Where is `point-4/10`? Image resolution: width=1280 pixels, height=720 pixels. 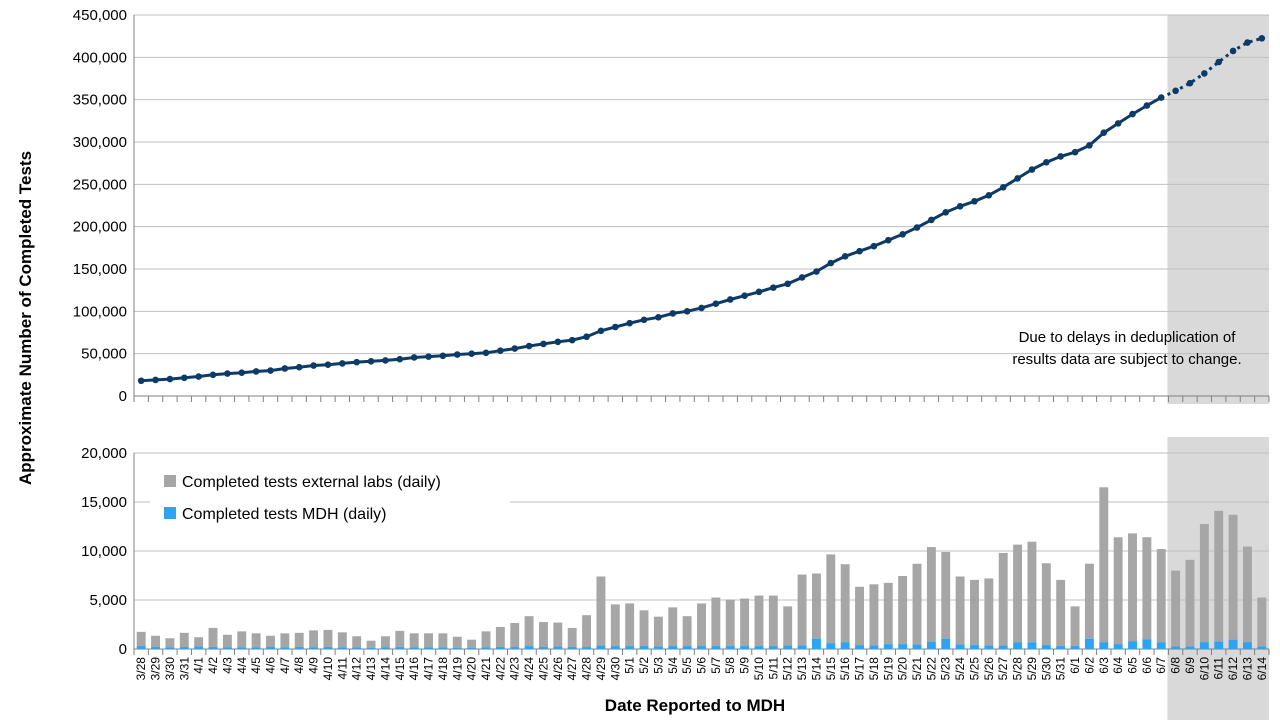
point-4/10 is located at coordinates (328, 364).